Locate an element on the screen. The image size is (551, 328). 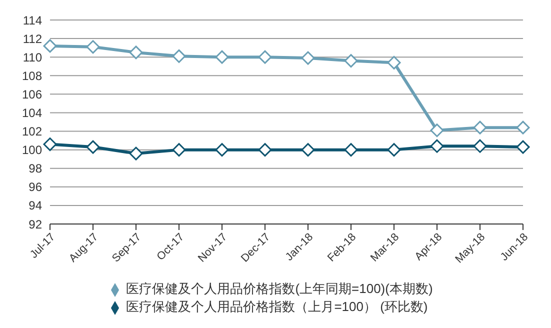
y-tick-label: 98 is located at coordinates (35, 169).